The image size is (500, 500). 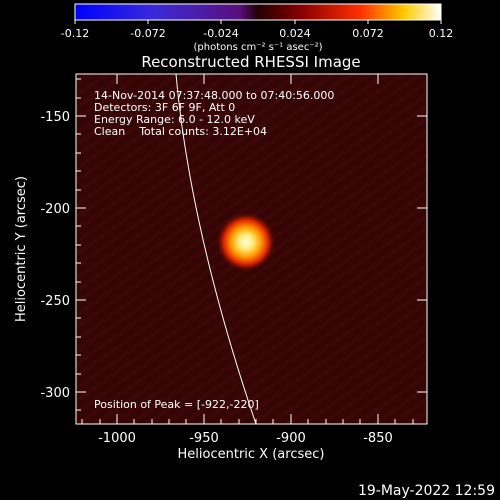 I want to click on plot-title: Reconstructed RHESSI Image, so click(x=250, y=62).